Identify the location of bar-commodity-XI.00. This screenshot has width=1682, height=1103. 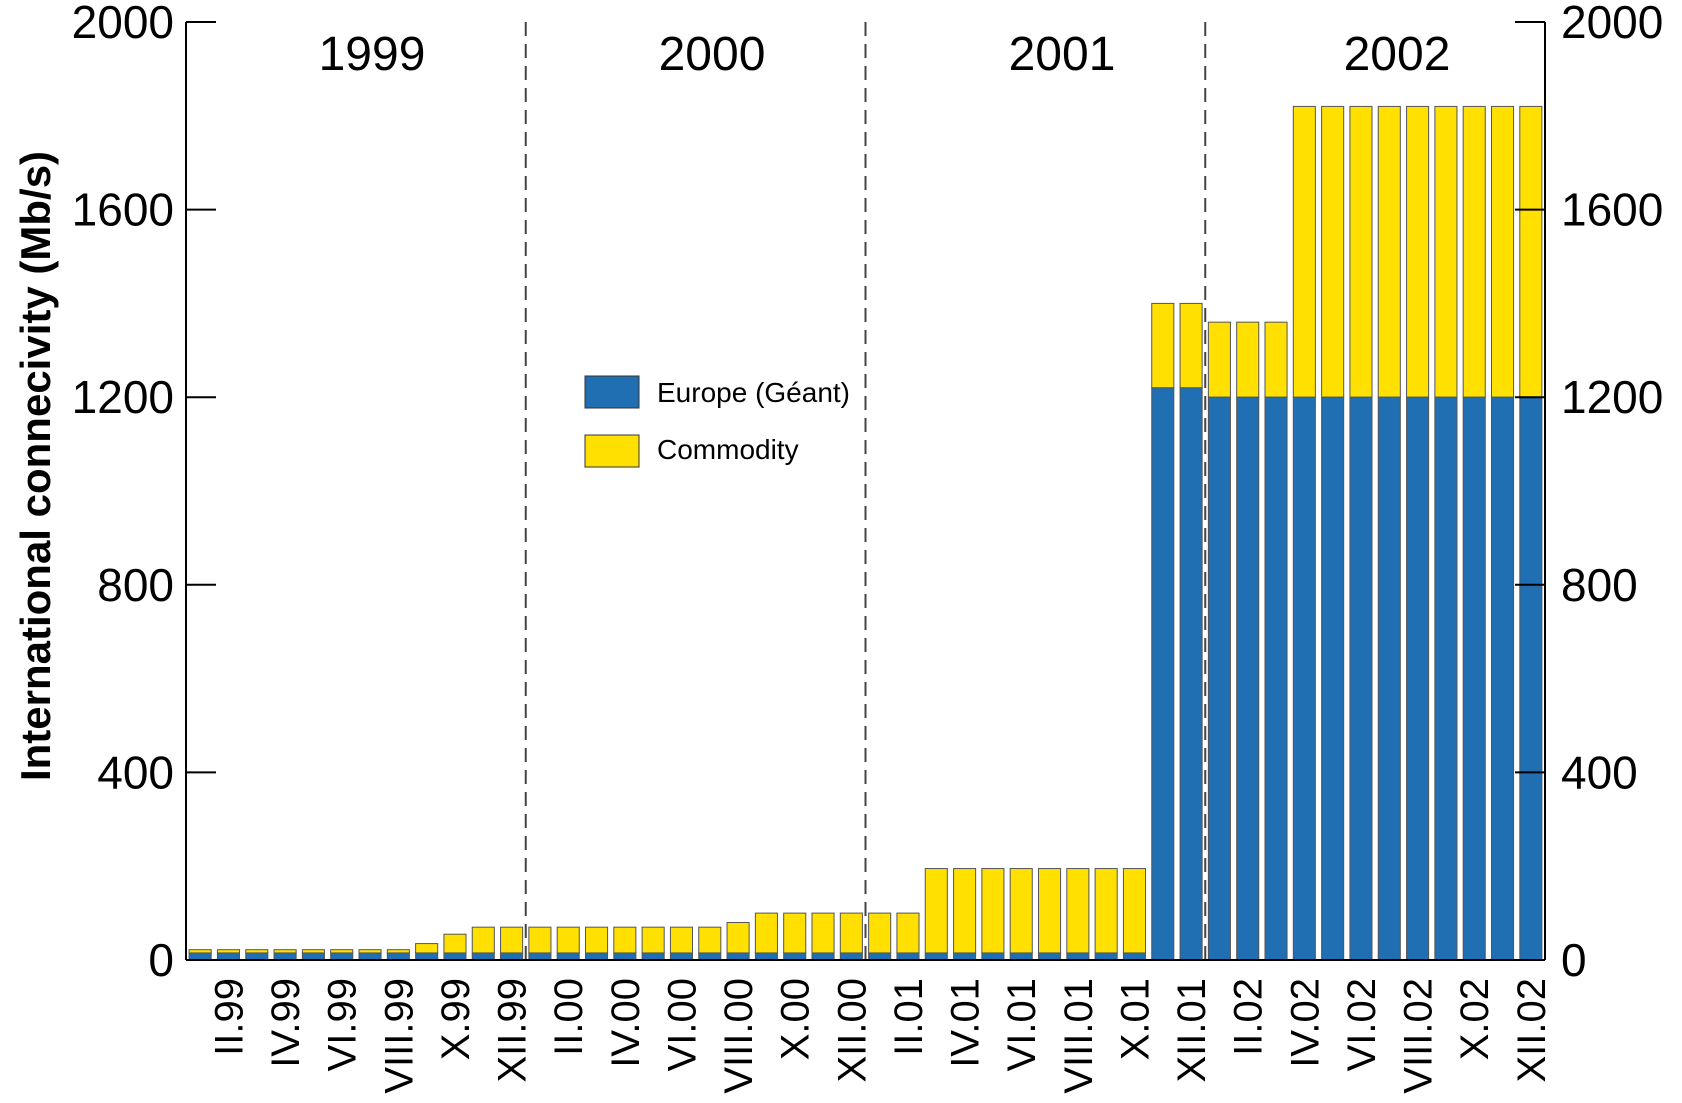
(823, 933).